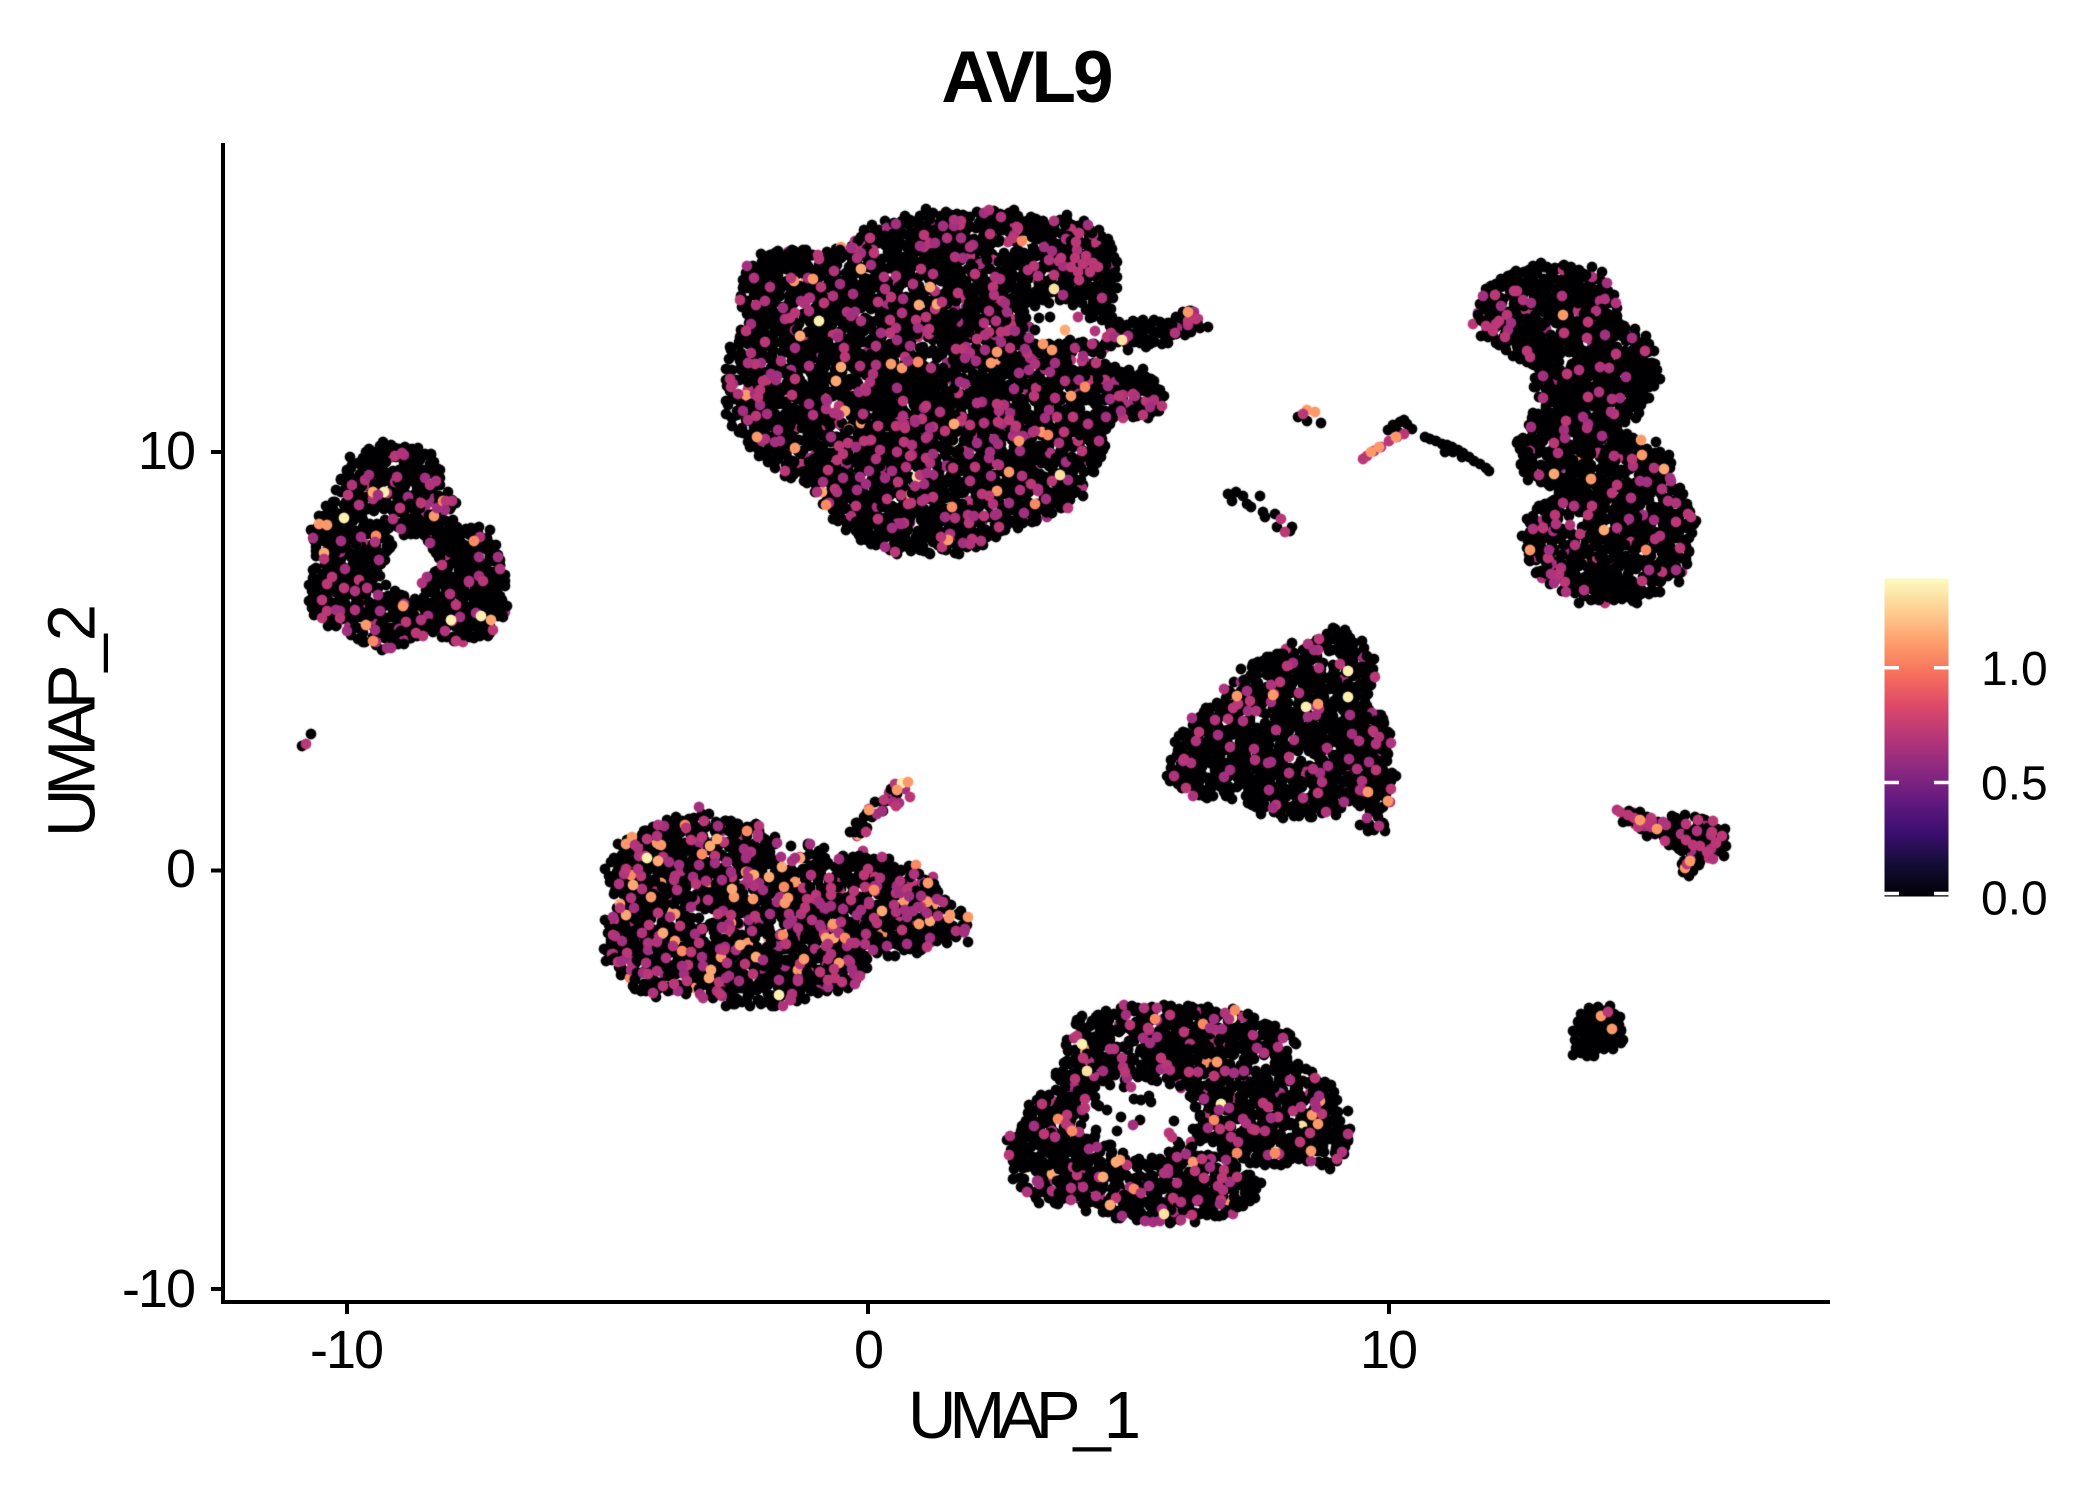 This screenshot has height=1500, width=2100. Describe the element at coordinates (2014, 669) in the screenshot. I see `svg-text: 1.0` at that location.